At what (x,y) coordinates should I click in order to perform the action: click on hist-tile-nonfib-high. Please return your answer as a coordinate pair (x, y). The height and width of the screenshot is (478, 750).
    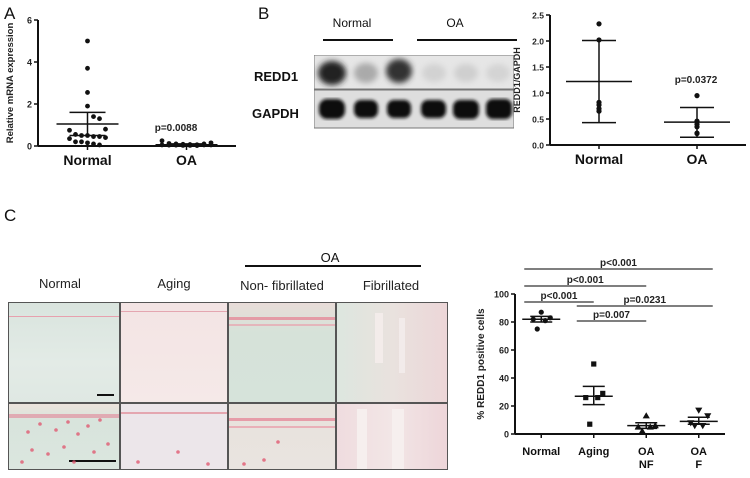
    Looking at the image, I should click on (282, 436).